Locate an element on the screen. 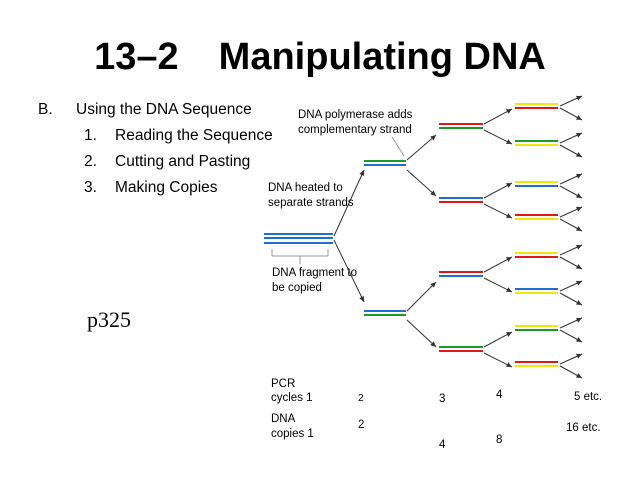  outline-item-label: Cutting and Pasting is located at coordinates (183, 161).